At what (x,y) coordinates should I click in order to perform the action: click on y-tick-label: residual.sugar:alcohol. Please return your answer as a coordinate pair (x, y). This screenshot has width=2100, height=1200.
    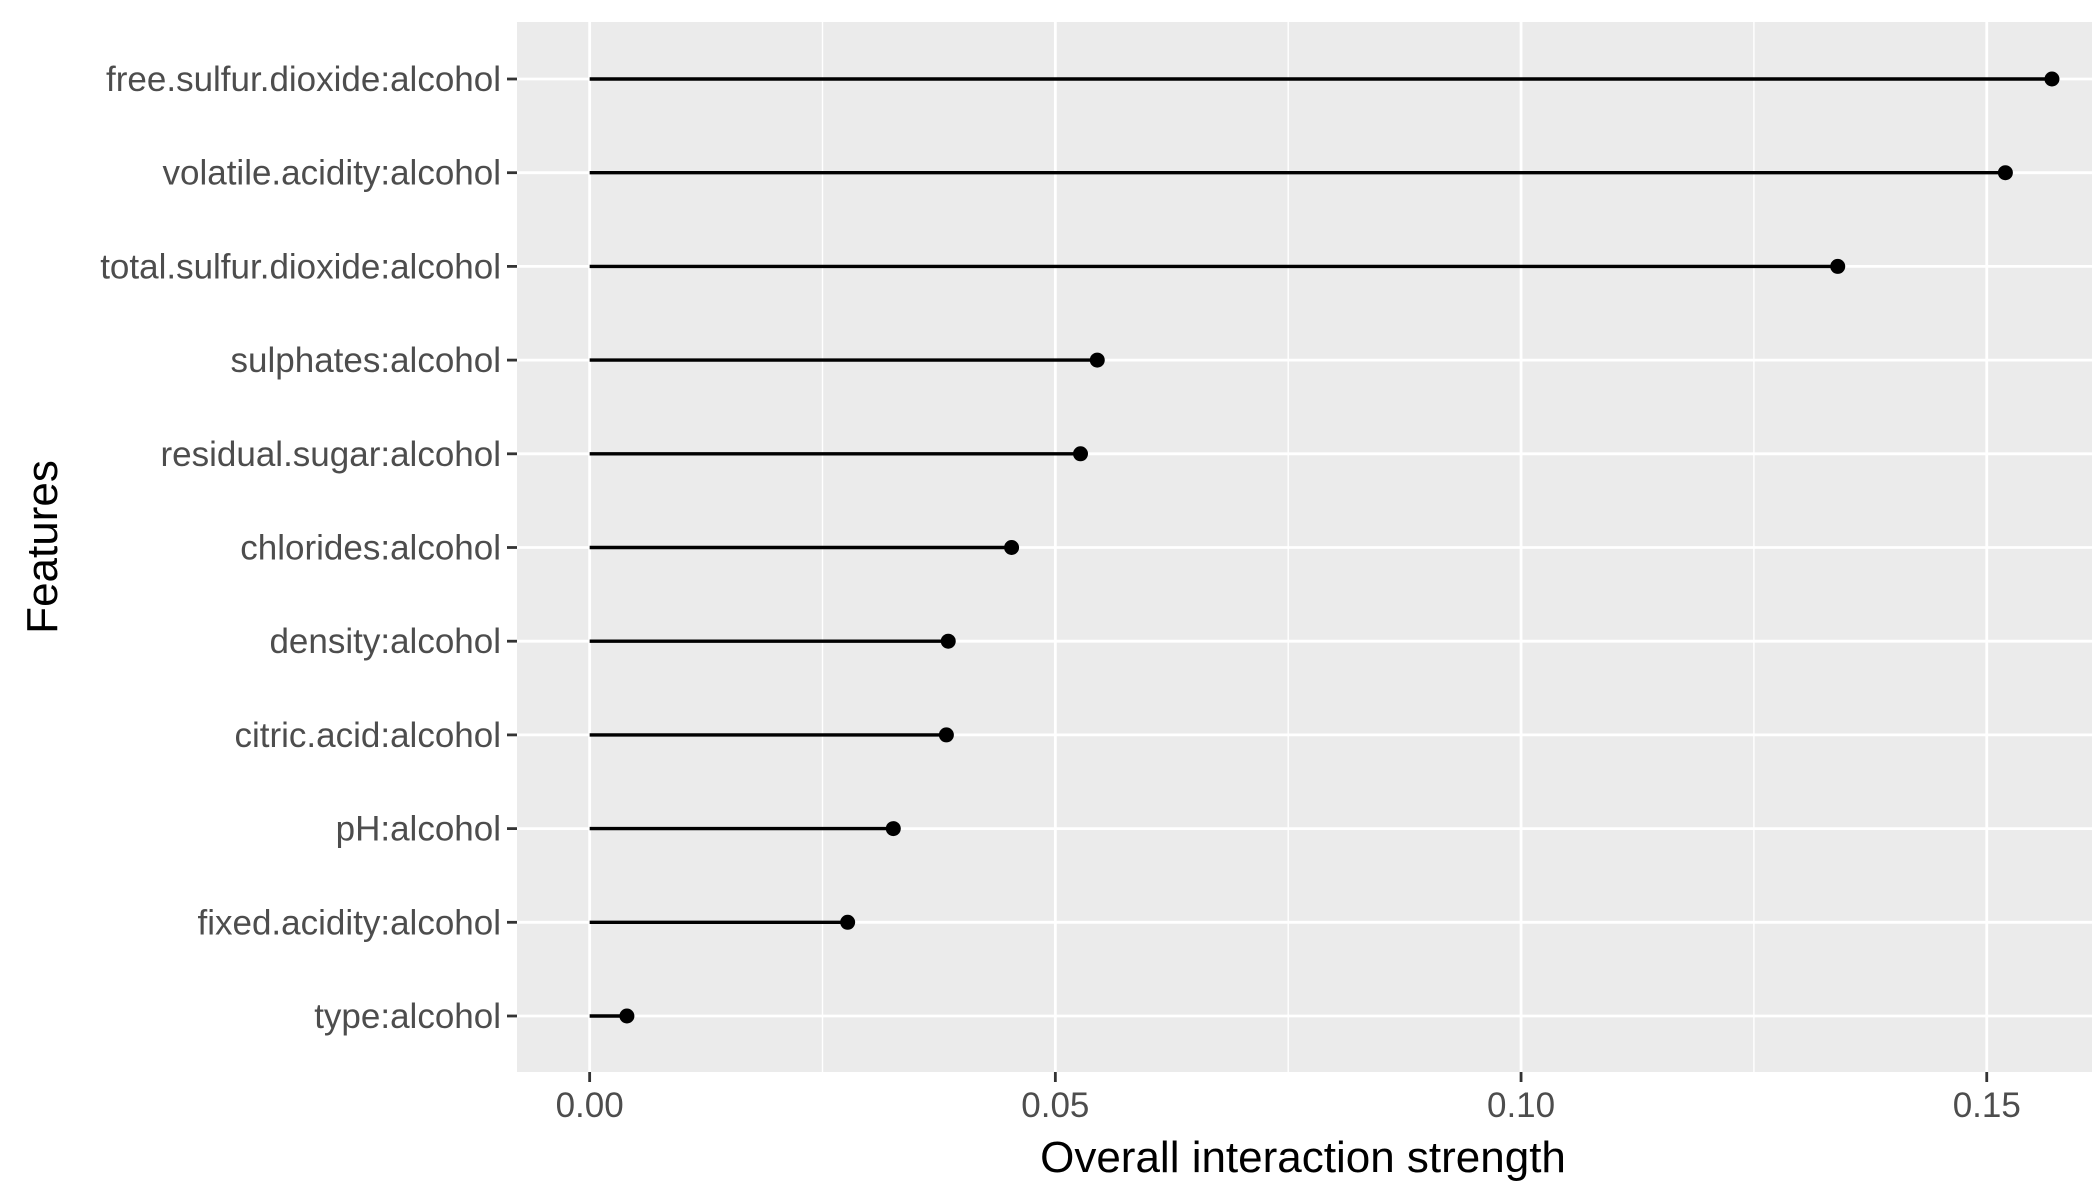
    Looking at the image, I should click on (331, 454).